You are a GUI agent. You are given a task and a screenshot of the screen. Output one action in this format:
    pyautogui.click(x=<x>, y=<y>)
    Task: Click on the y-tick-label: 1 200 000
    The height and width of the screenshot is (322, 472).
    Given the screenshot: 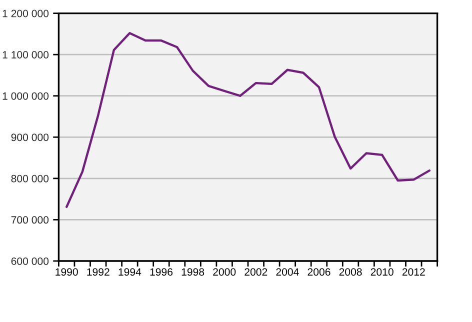 What is the action you would take?
    pyautogui.click(x=25, y=14)
    